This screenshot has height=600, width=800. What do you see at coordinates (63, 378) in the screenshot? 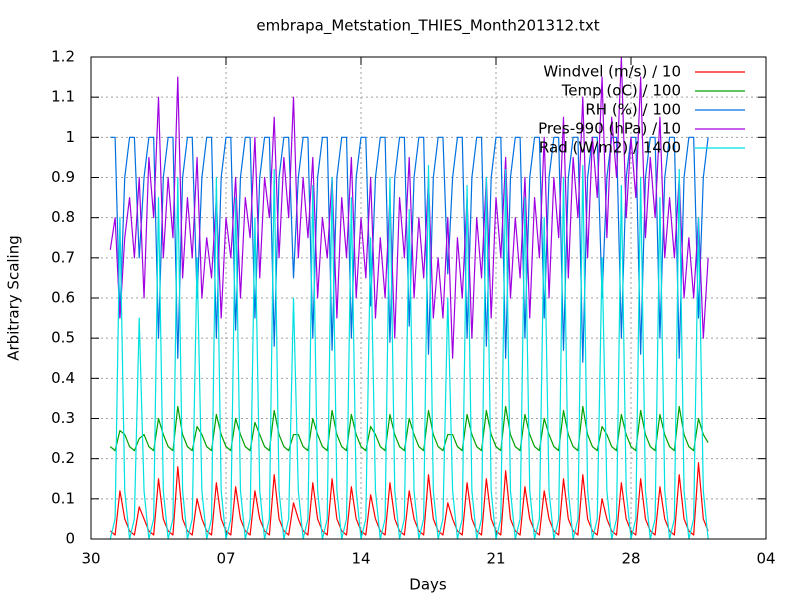
I see `y-tick-label: 0.4` at bounding box center [63, 378].